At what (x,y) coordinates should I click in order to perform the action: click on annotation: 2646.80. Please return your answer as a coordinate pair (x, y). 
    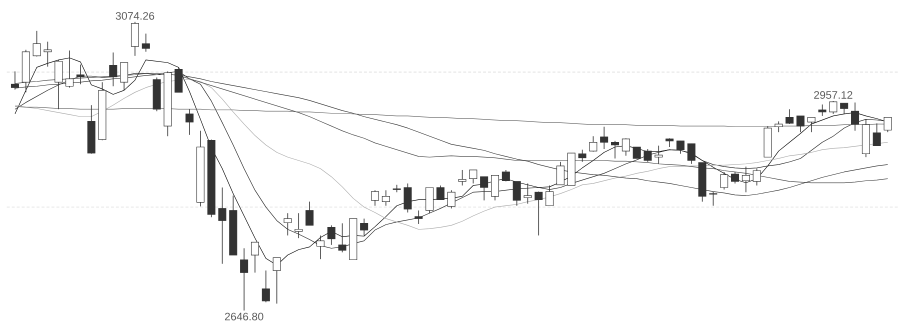
    Looking at the image, I should click on (244, 316).